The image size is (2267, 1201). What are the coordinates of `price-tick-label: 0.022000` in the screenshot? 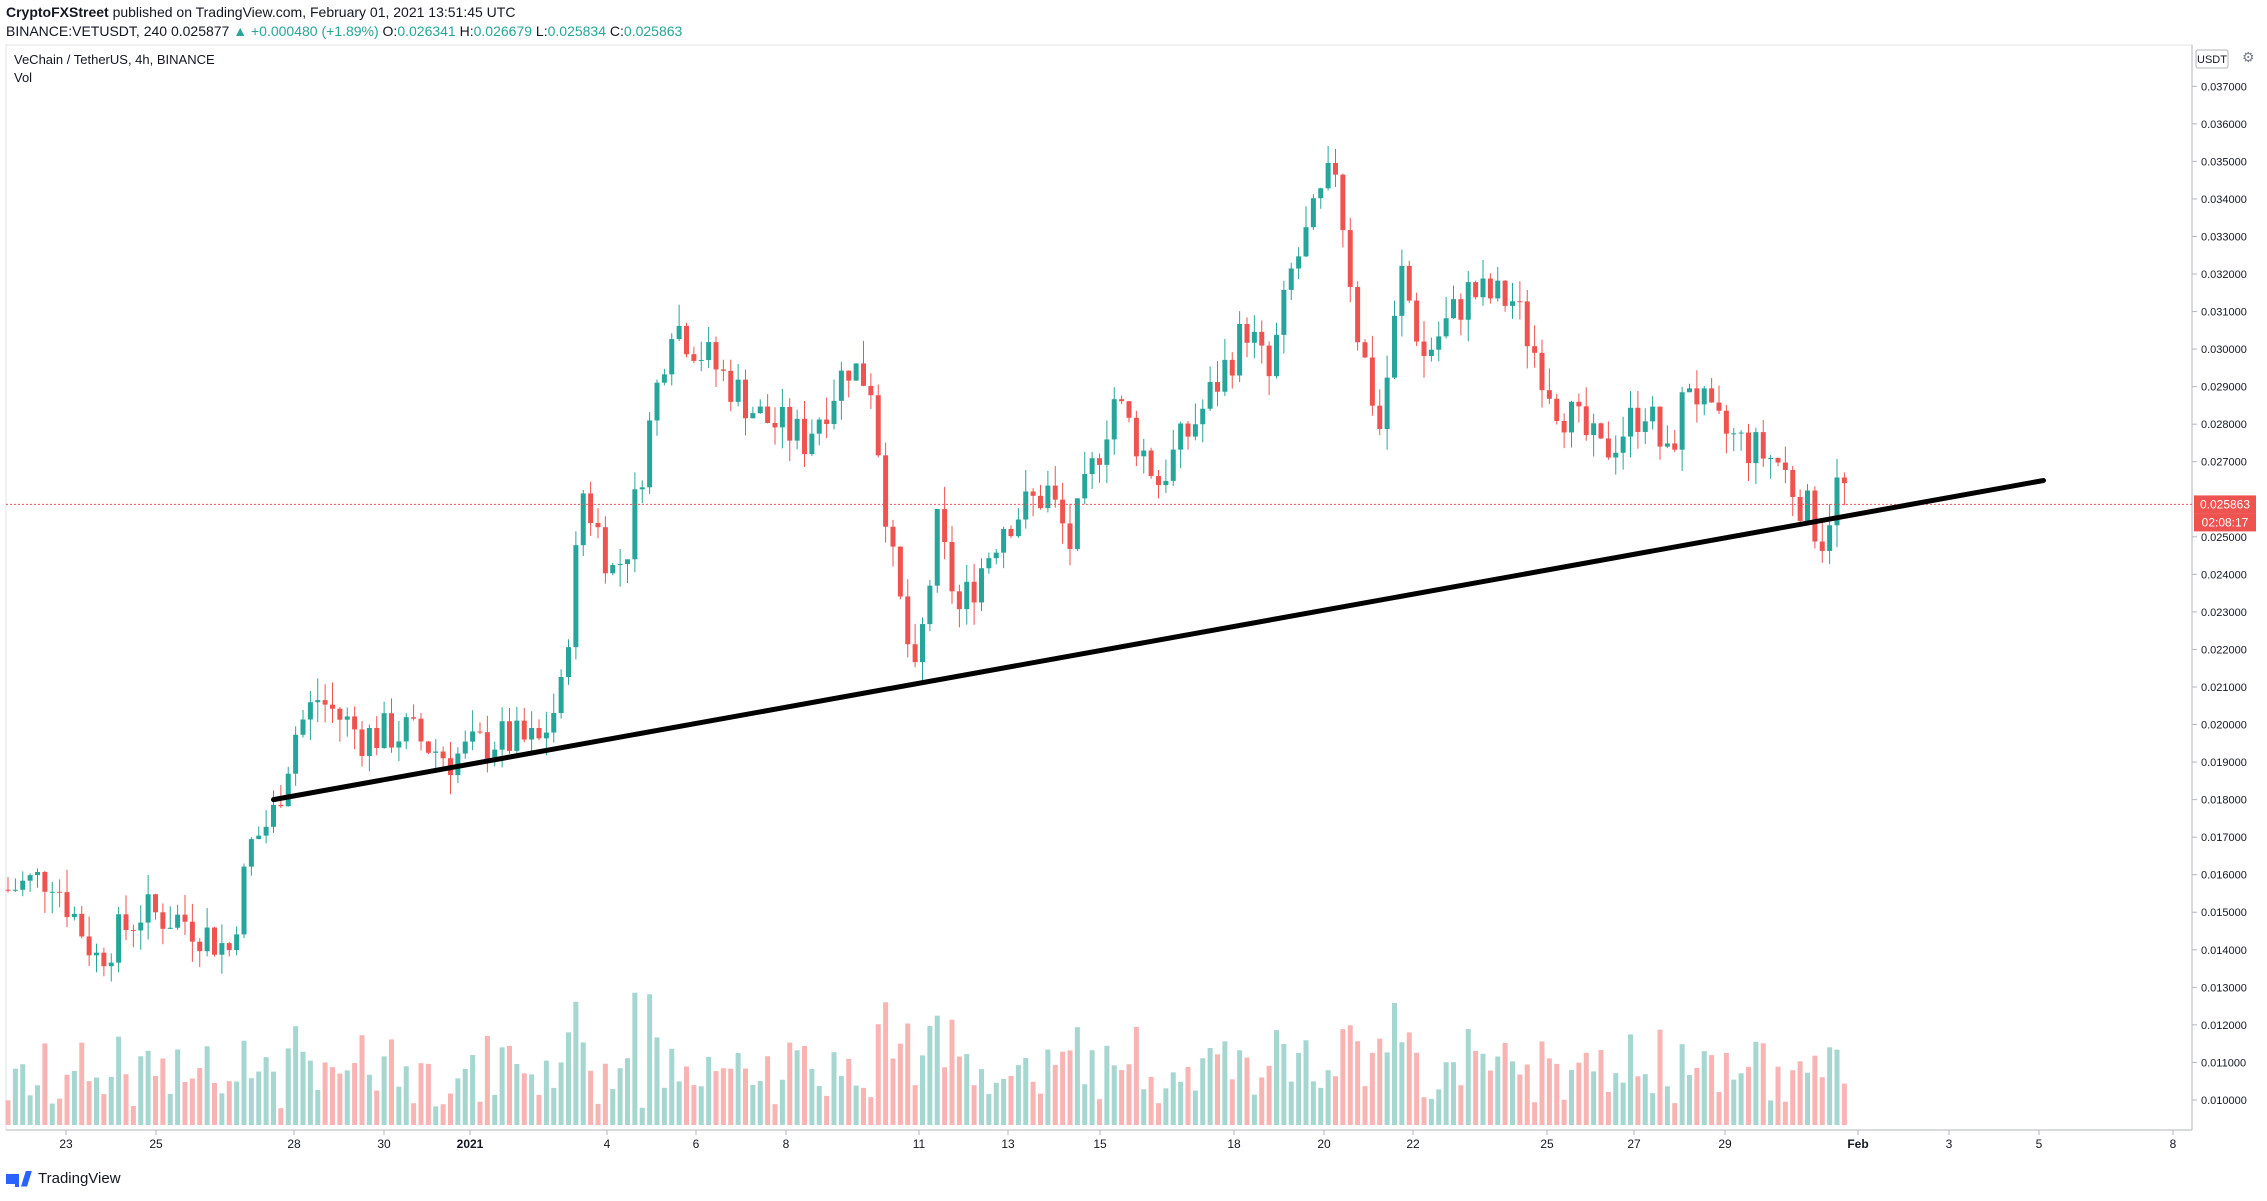 It's located at (2224, 650).